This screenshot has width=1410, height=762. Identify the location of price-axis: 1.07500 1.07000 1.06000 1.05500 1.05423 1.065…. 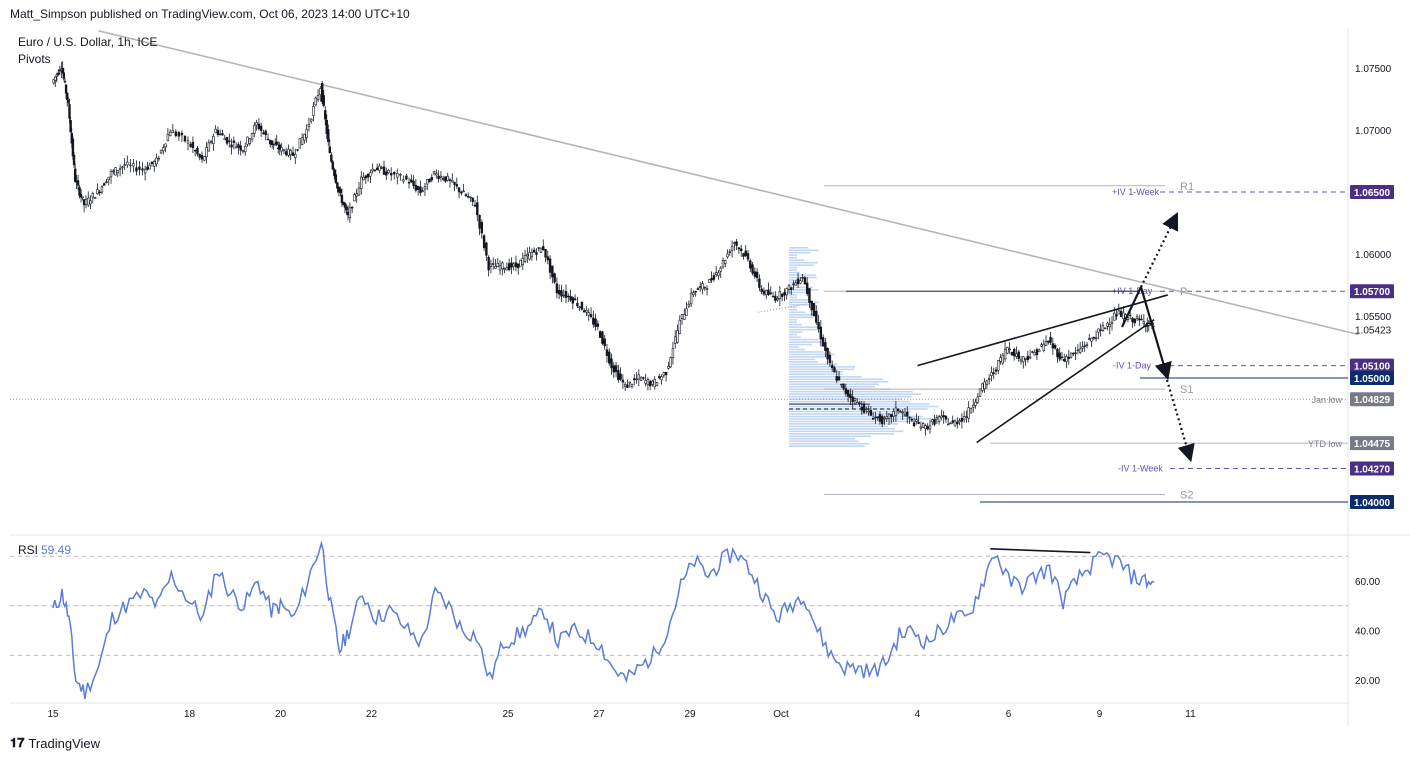
(1372, 286).